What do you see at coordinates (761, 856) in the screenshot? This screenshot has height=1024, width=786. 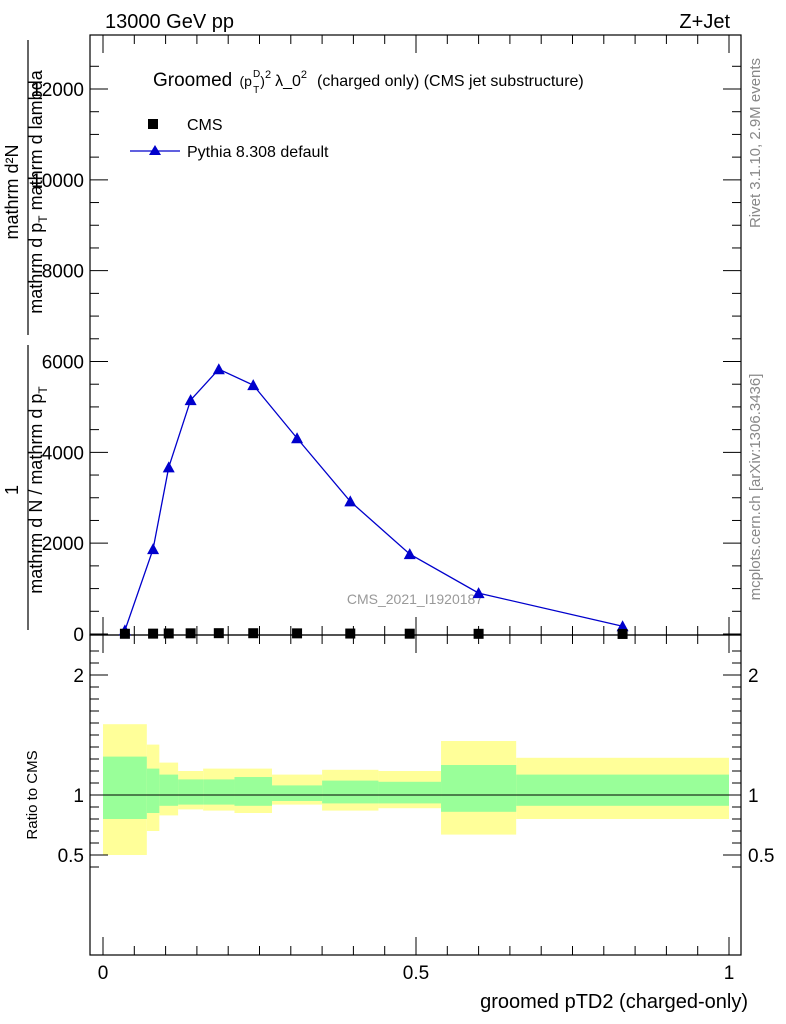 I see `ratio-ytick-label-right-0: 0.5` at bounding box center [761, 856].